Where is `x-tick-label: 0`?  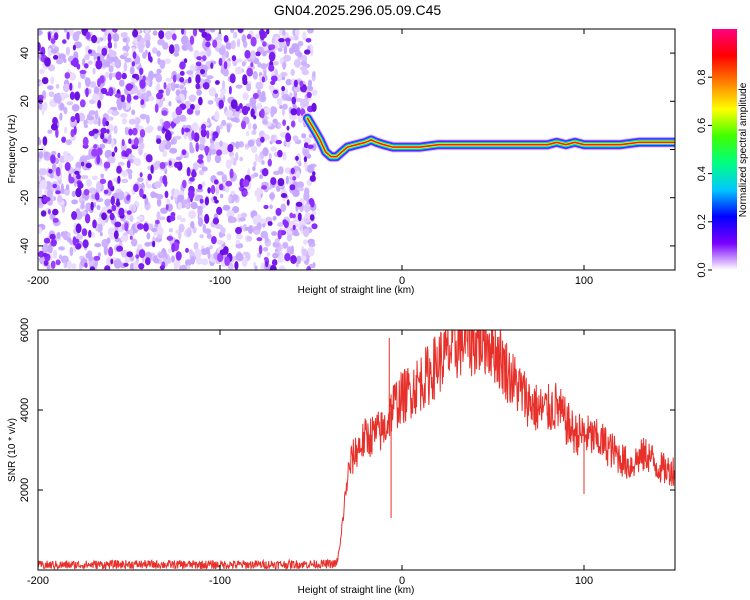 x-tick-label: 0 is located at coordinates (402, 281).